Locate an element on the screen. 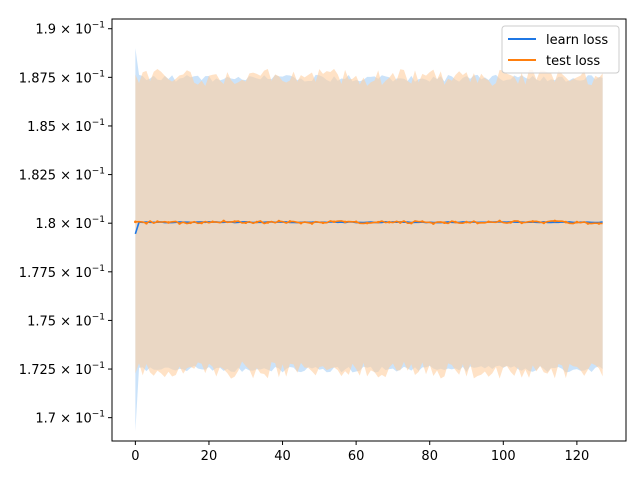  legend-box is located at coordinates (560, 49).